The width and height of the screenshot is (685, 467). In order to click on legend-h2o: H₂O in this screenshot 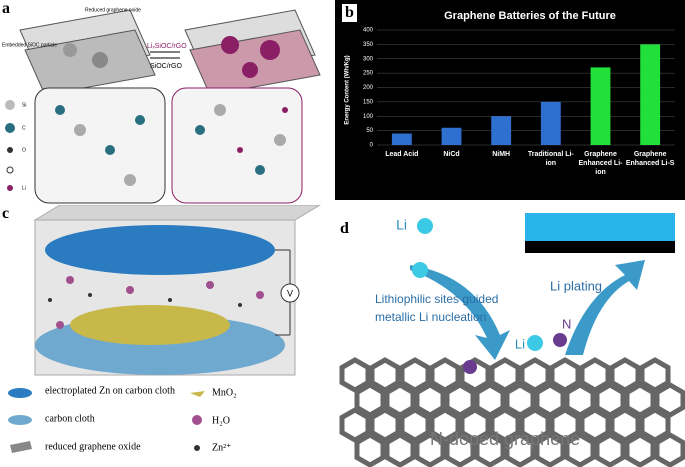, I will do `click(221, 420)`.